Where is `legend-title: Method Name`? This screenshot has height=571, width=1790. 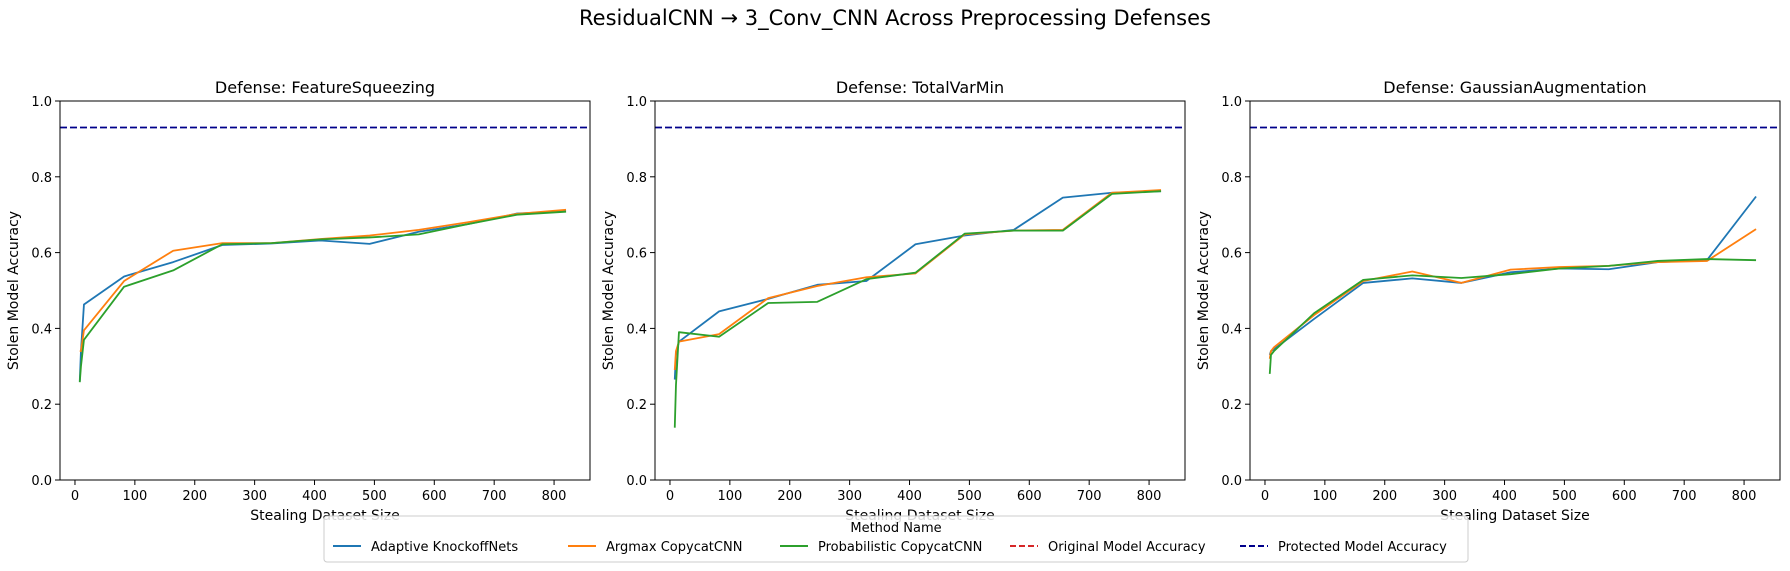 legend-title: Method Name is located at coordinates (895, 528).